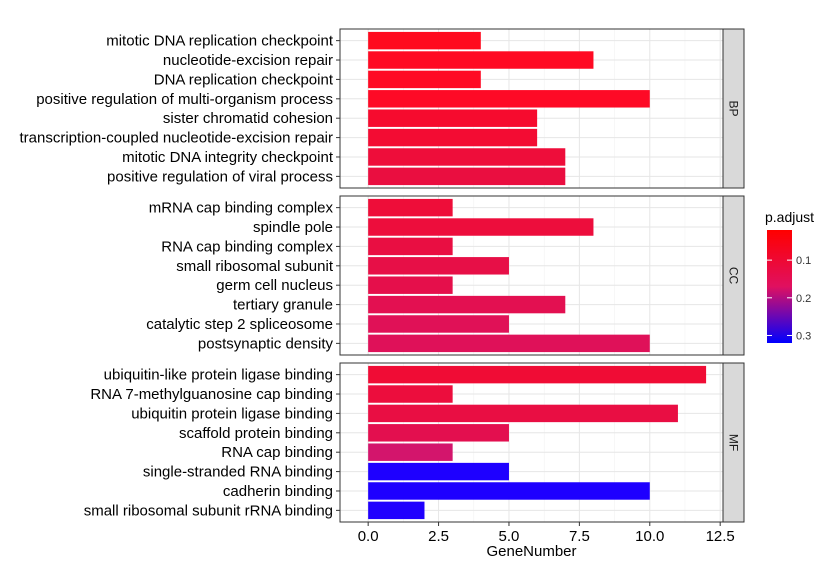 This screenshot has height=574, width=831. I want to click on category-label: scaffold protein binding, so click(256, 433).